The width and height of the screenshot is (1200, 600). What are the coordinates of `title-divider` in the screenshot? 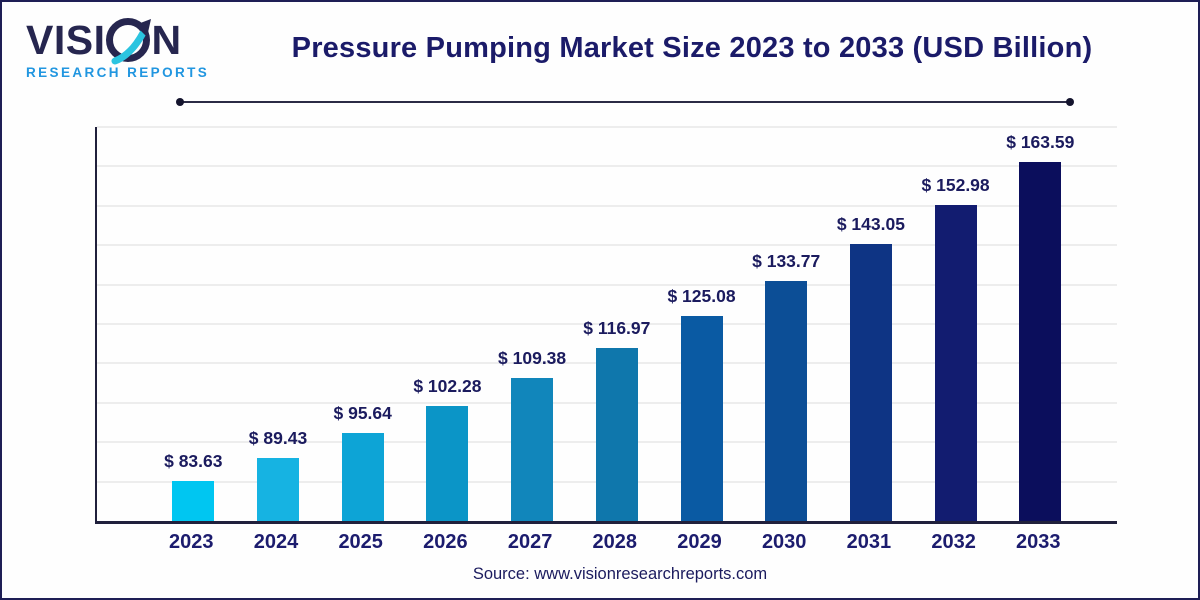 It's located at (625, 102).